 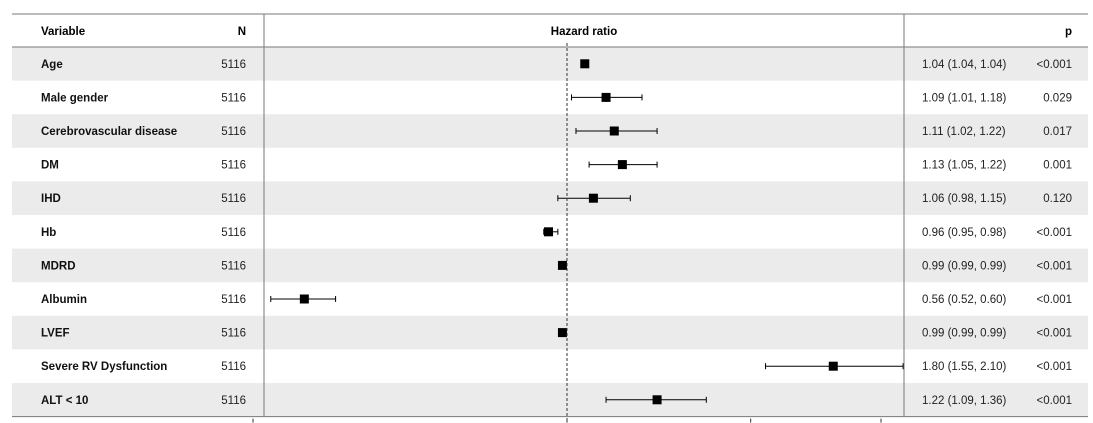 What do you see at coordinates (584, 32) in the screenshot?
I see `header-hazard-ratio: Hazard ratio` at bounding box center [584, 32].